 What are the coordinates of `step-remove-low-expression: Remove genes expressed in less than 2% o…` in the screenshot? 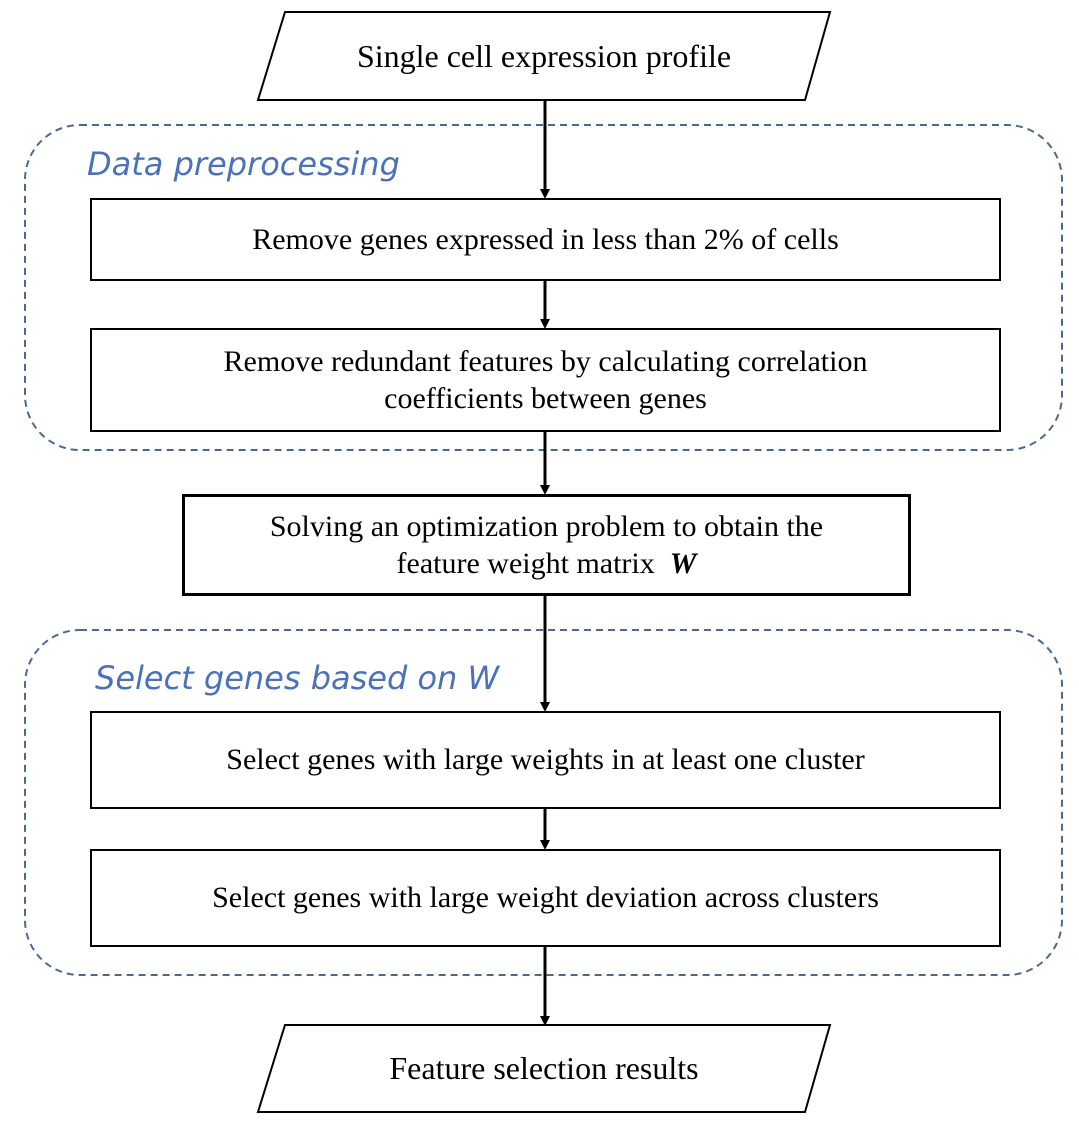 It's located at (545, 239).